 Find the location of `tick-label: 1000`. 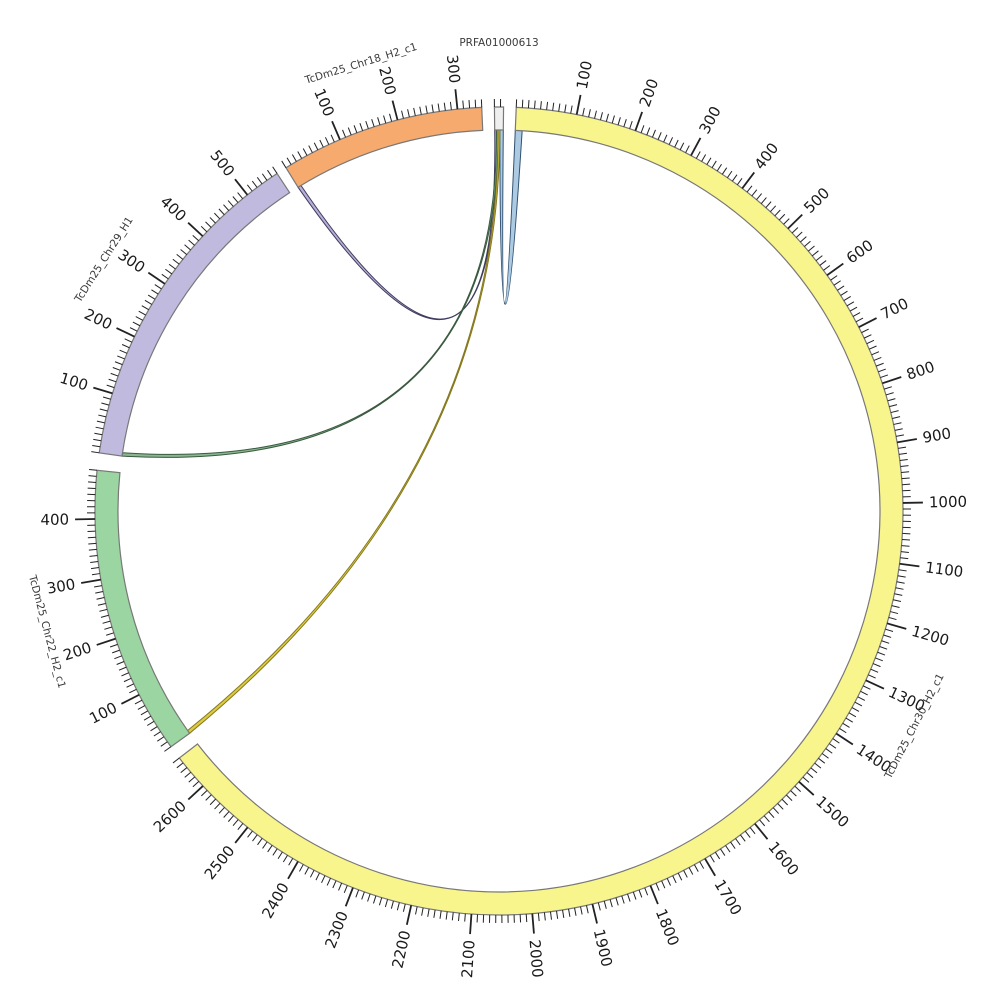

tick-label: 1000 is located at coordinates (948, 502).